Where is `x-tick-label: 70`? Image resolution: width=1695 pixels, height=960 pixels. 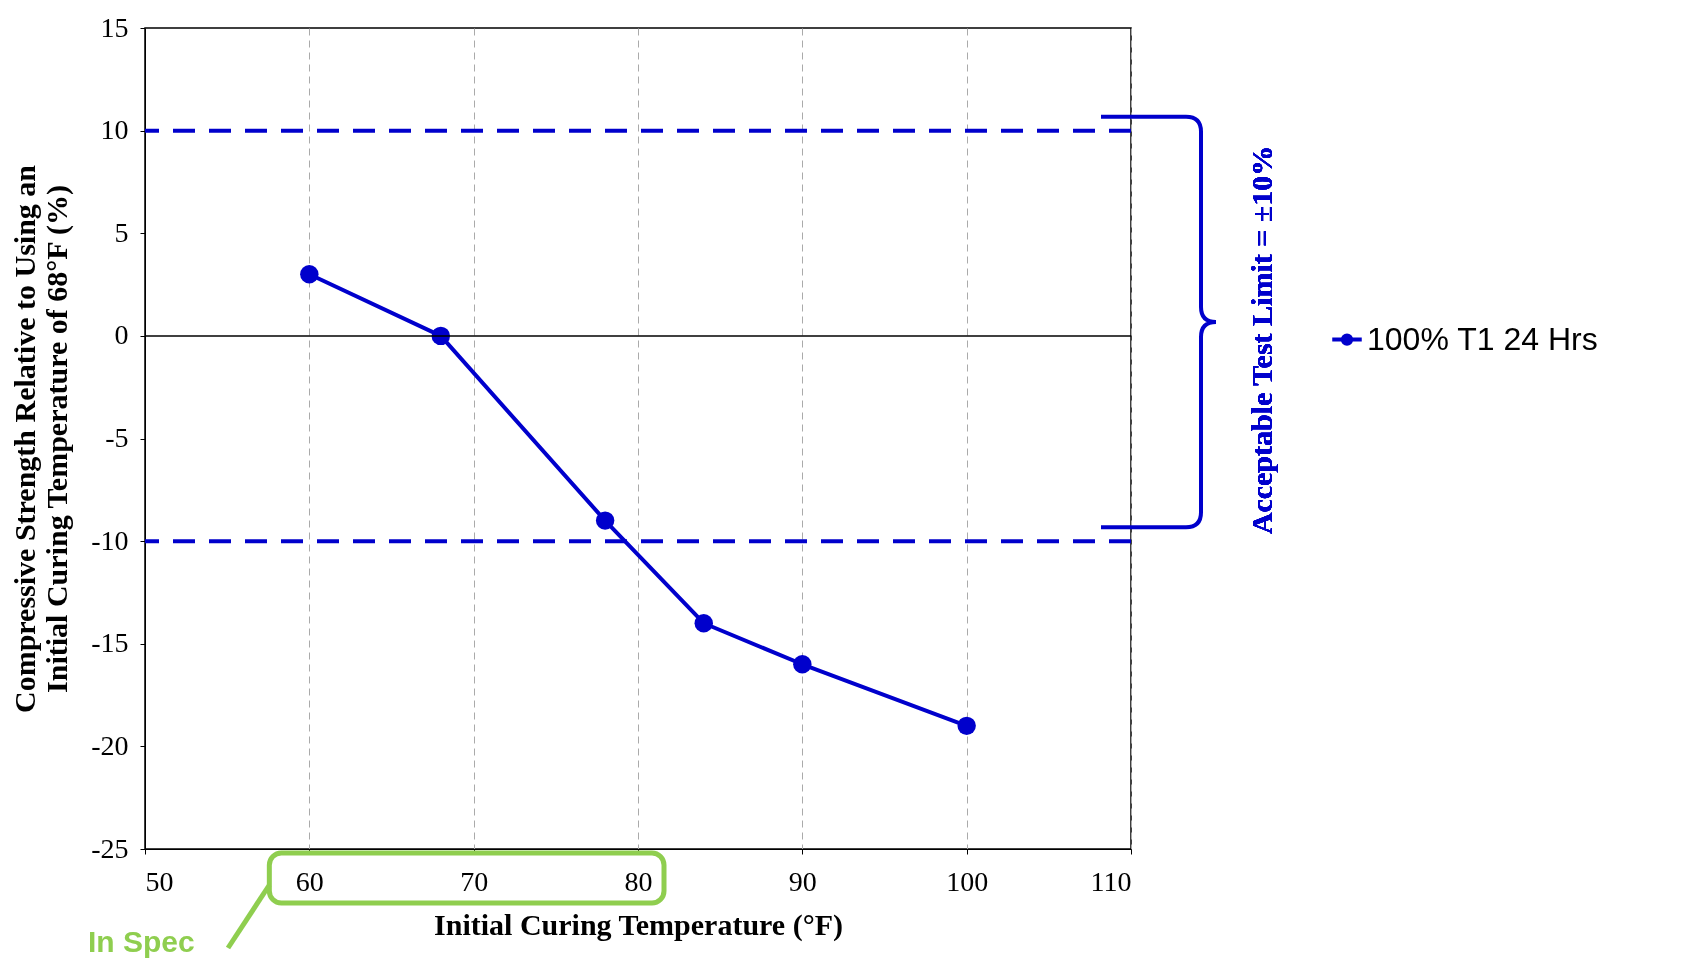
x-tick-label: 70 is located at coordinates (474, 881).